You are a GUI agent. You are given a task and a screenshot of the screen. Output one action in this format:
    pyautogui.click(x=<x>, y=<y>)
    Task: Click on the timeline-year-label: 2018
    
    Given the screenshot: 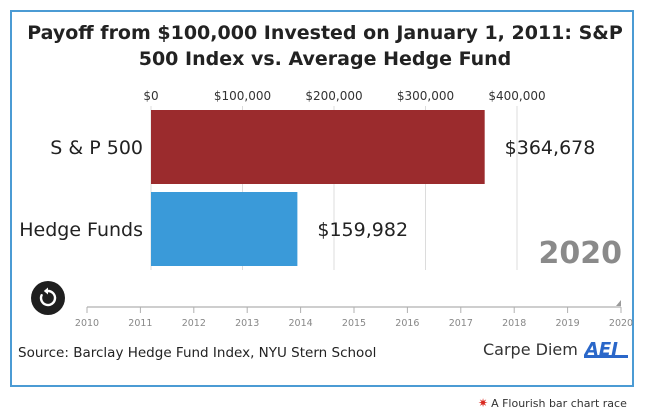 What is the action you would take?
    pyautogui.click(x=514, y=323)
    